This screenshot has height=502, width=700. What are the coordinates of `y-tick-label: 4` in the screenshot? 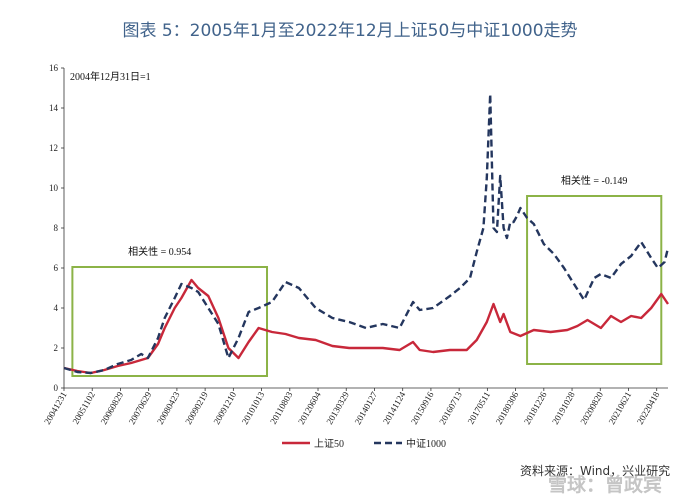 It's located at (56, 308).